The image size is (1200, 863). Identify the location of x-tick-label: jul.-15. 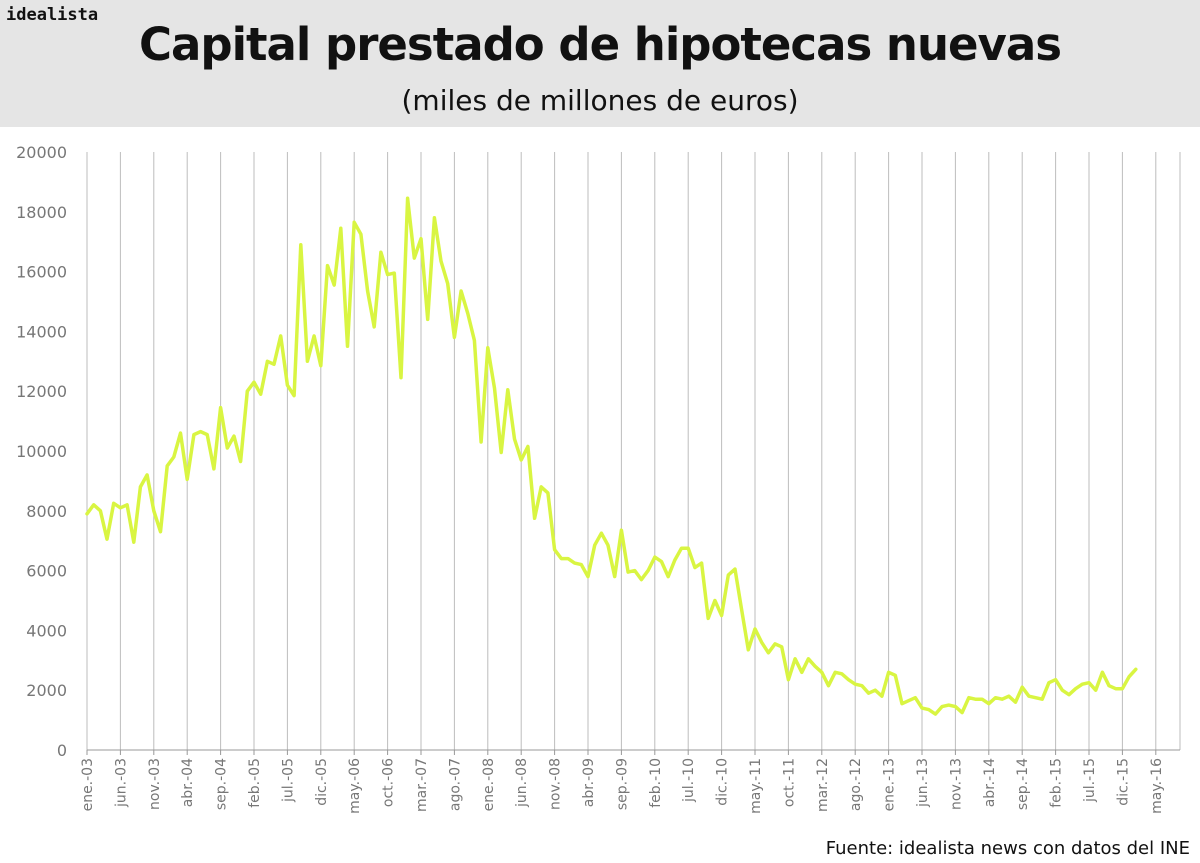
(1090, 780).